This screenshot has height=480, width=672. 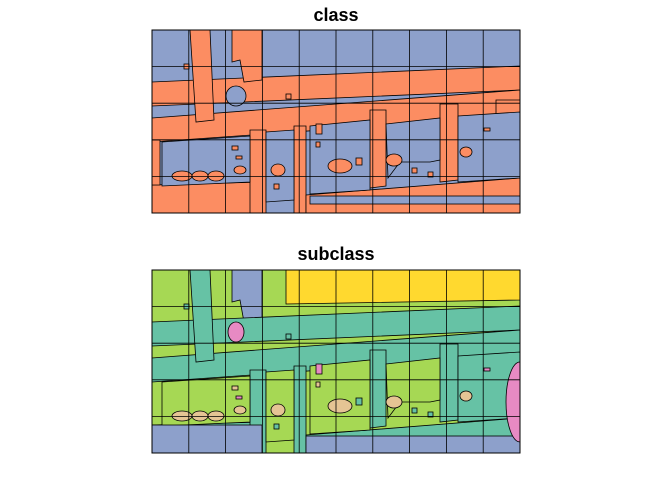 I want to click on strip-left, so click(x=156, y=162).